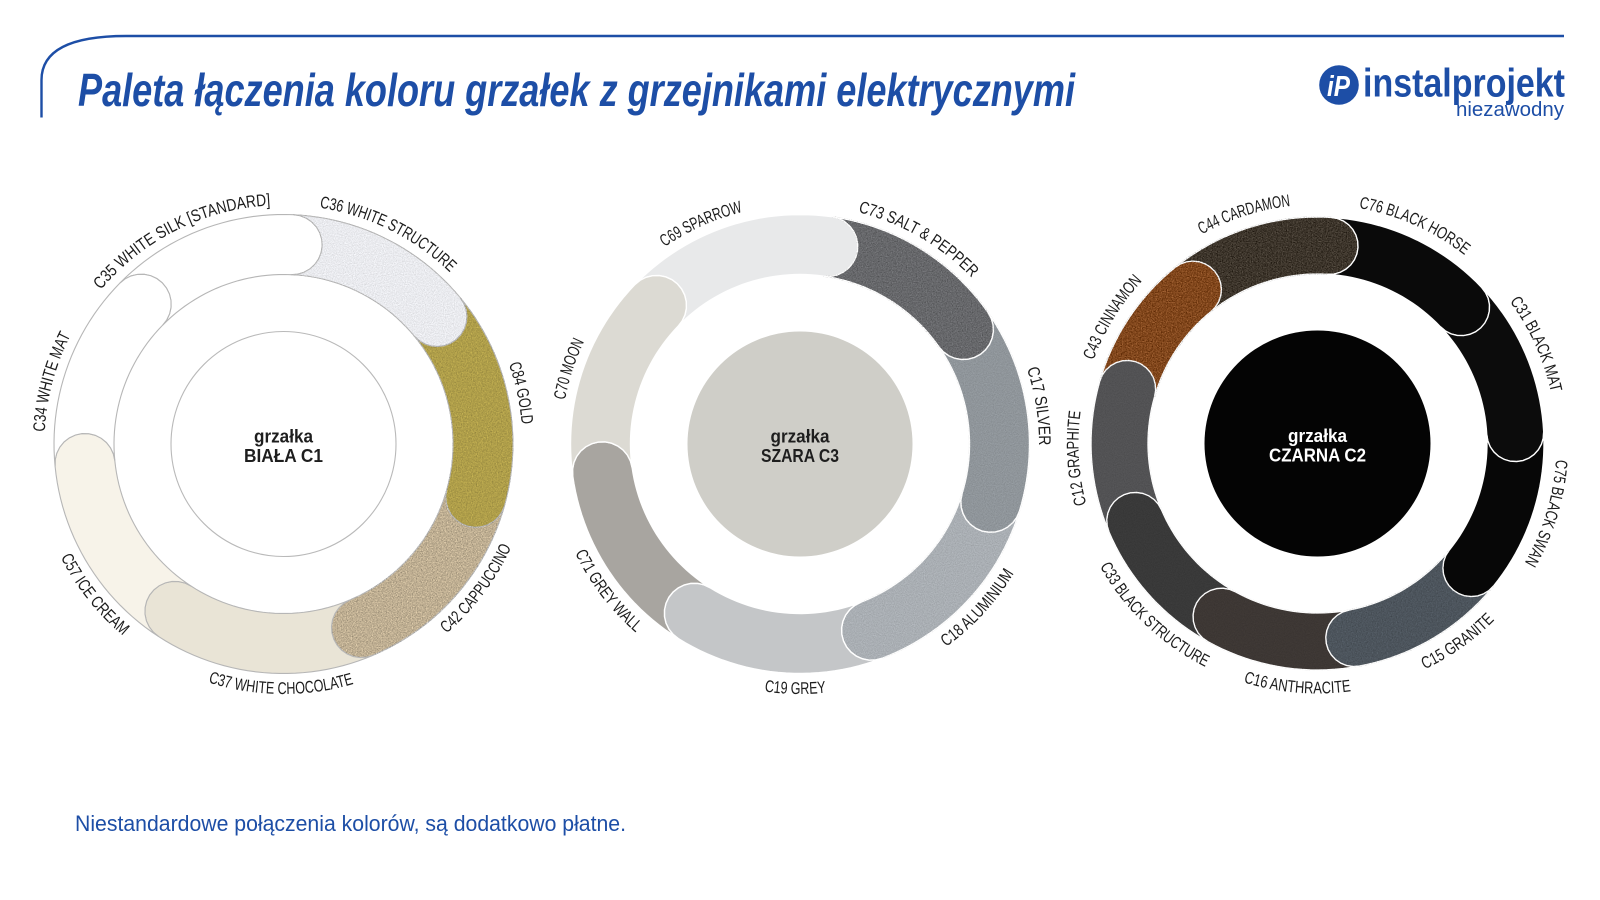  What do you see at coordinates (1510, 109) in the screenshot?
I see `svg-text: niezawodny` at bounding box center [1510, 109].